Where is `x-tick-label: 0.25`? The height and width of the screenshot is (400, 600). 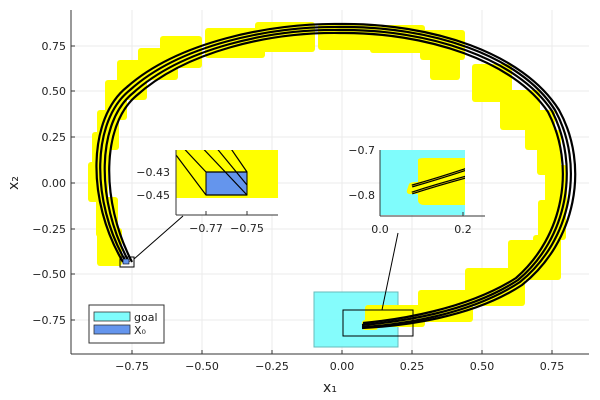
x-tick-label: 0.25 is located at coordinates (412, 366).